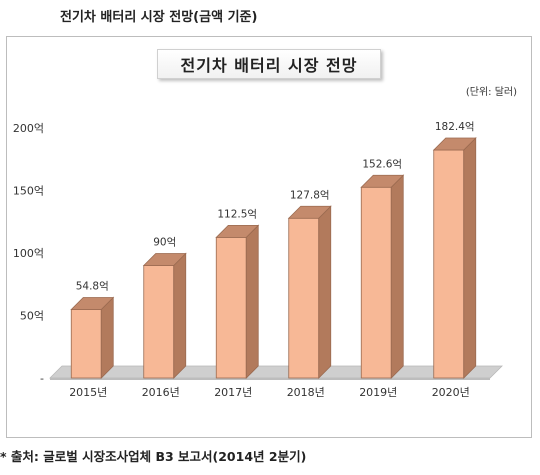 This screenshot has width=540, height=475. Describe the element at coordinates (159, 17) in the screenshot. I see `page-heading: 전기차 배터리 시장 전망(금액 기준)` at that location.